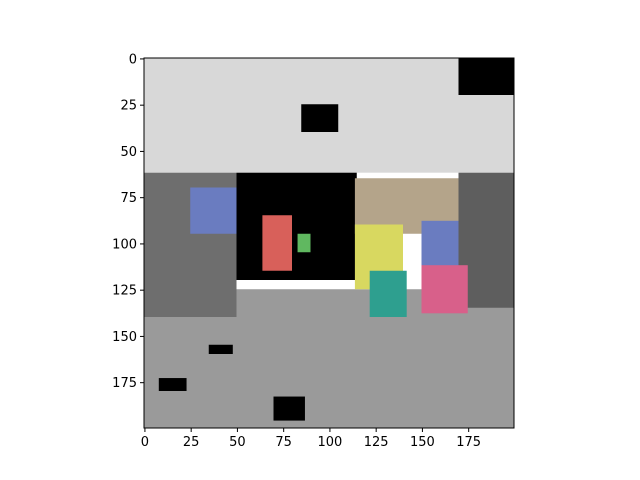 Image resolution: width=640 pixels, height=480 pixels. I want to click on region-green-block, so click(304, 243).